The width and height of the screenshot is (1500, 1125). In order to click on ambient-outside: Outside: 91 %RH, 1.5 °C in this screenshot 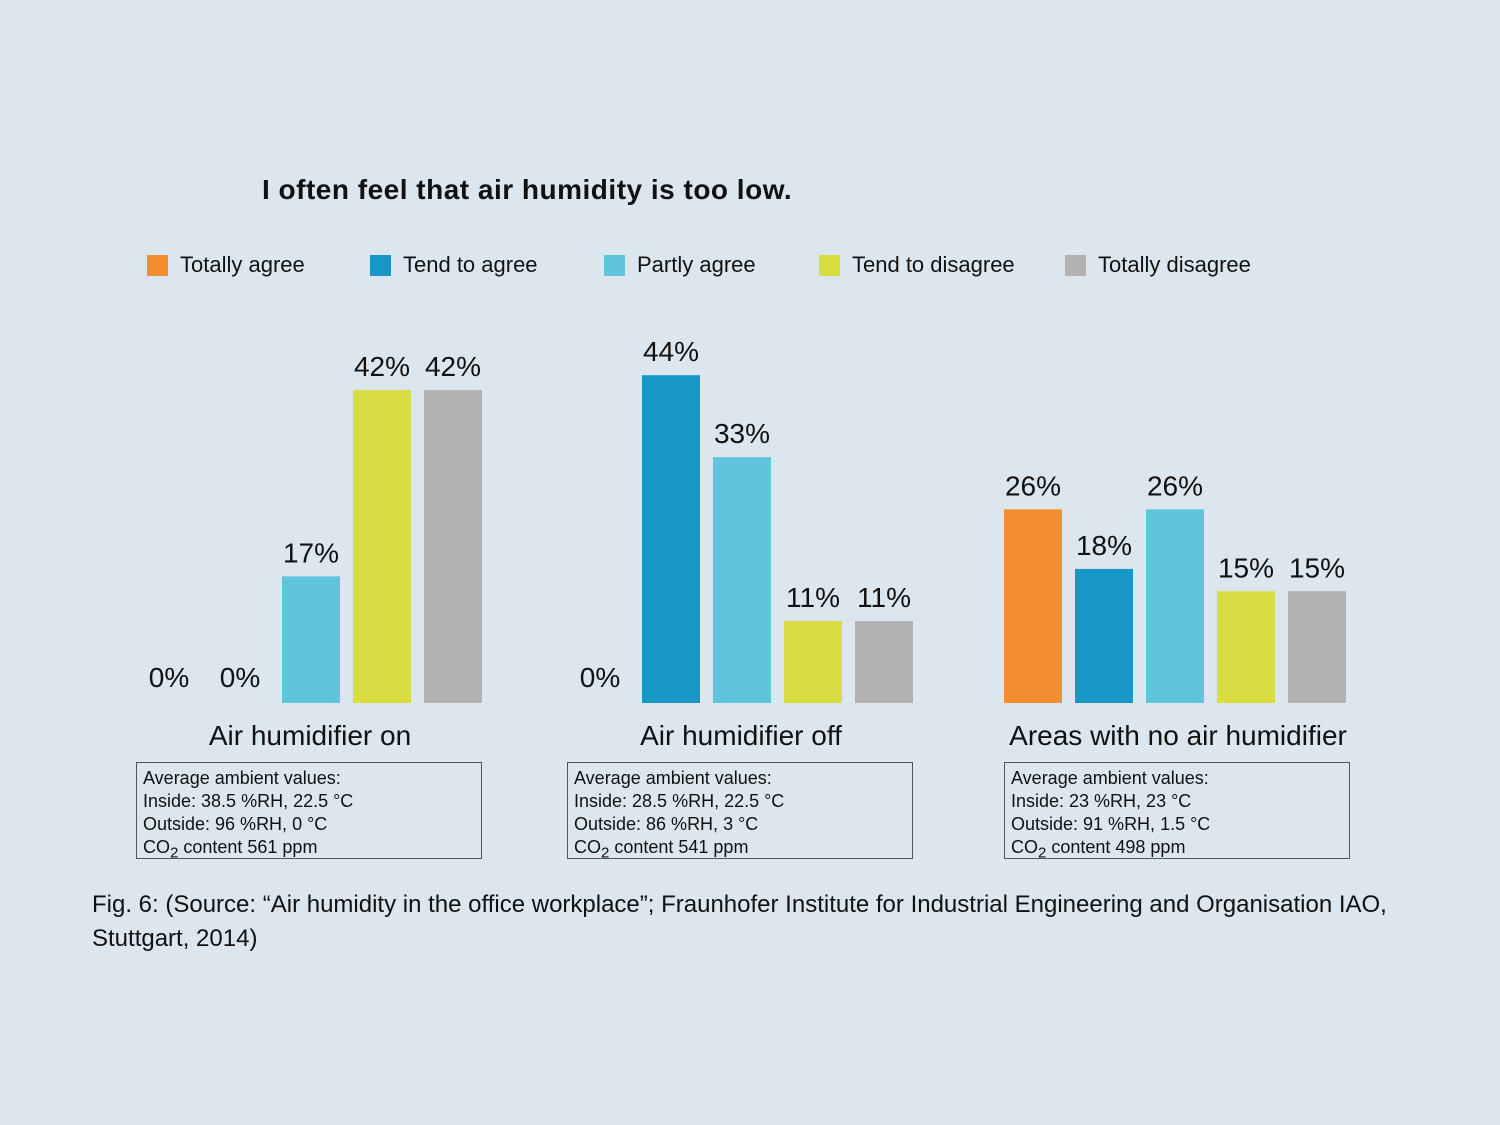, I will do `click(1111, 824)`.